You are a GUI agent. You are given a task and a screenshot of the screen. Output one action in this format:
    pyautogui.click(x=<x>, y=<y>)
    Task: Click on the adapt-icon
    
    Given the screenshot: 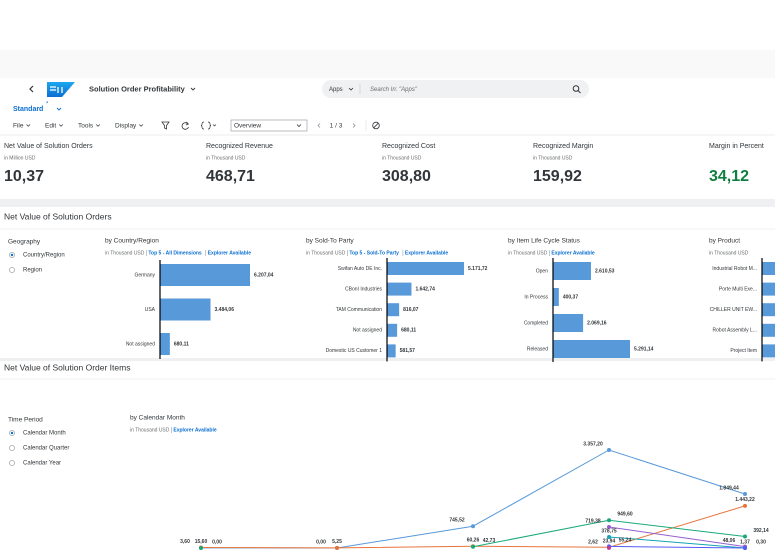 What is the action you would take?
    pyautogui.click(x=376, y=125)
    